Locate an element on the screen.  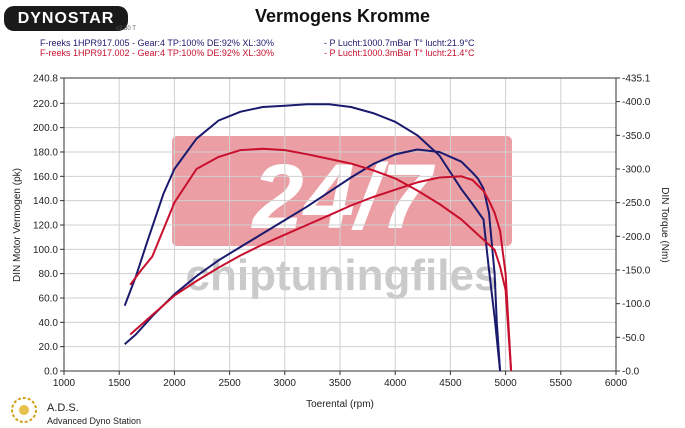
y-tick-label: 140.0 is located at coordinates (45, 201).